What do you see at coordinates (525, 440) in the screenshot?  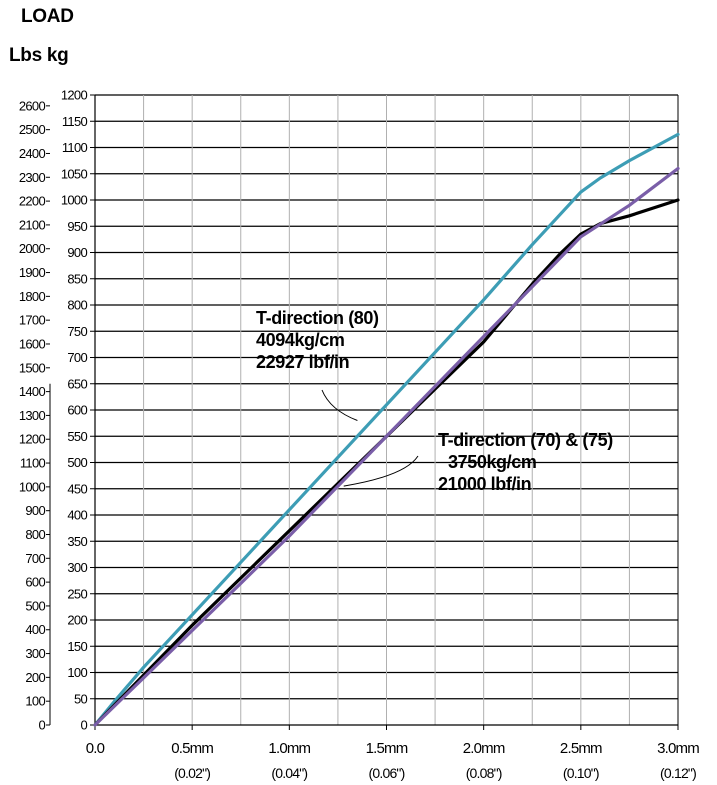 I see `annotation-t-direction-70-75: T-direction (70) & (75)` at bounding box center [525, 440].